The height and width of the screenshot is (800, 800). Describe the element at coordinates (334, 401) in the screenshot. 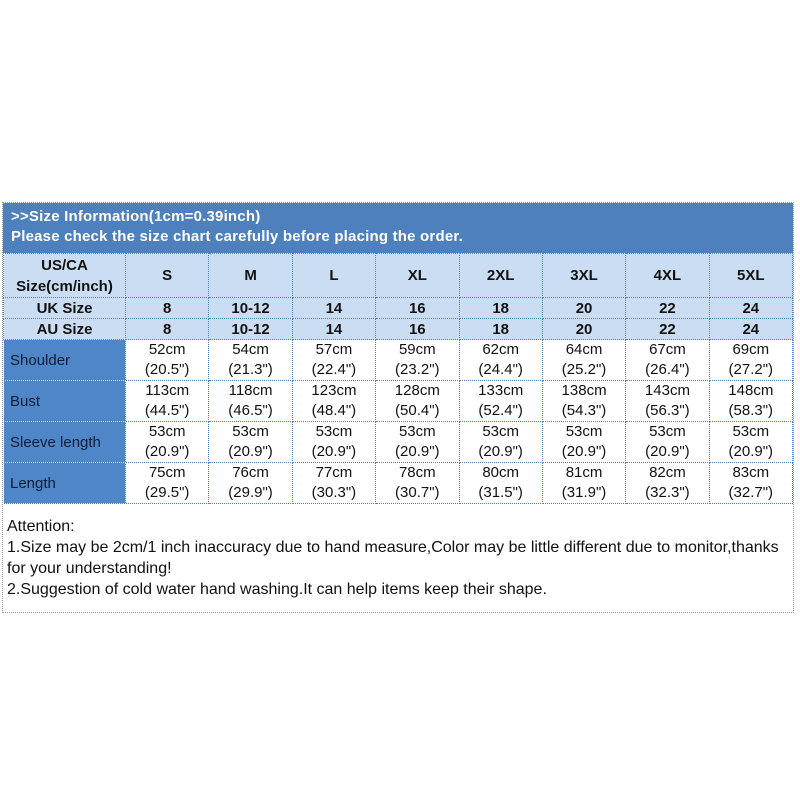

I see `measurement-cell: 123cm (48.4")` at that location.